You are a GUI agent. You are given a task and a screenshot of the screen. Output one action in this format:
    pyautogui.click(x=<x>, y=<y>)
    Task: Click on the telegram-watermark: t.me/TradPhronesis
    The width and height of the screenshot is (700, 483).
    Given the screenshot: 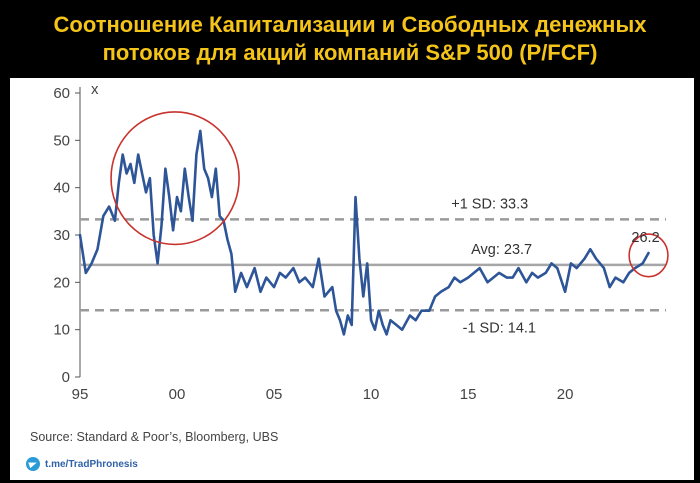 What is the action you would take?
    pyautogui.click(x=82, y=464)
    